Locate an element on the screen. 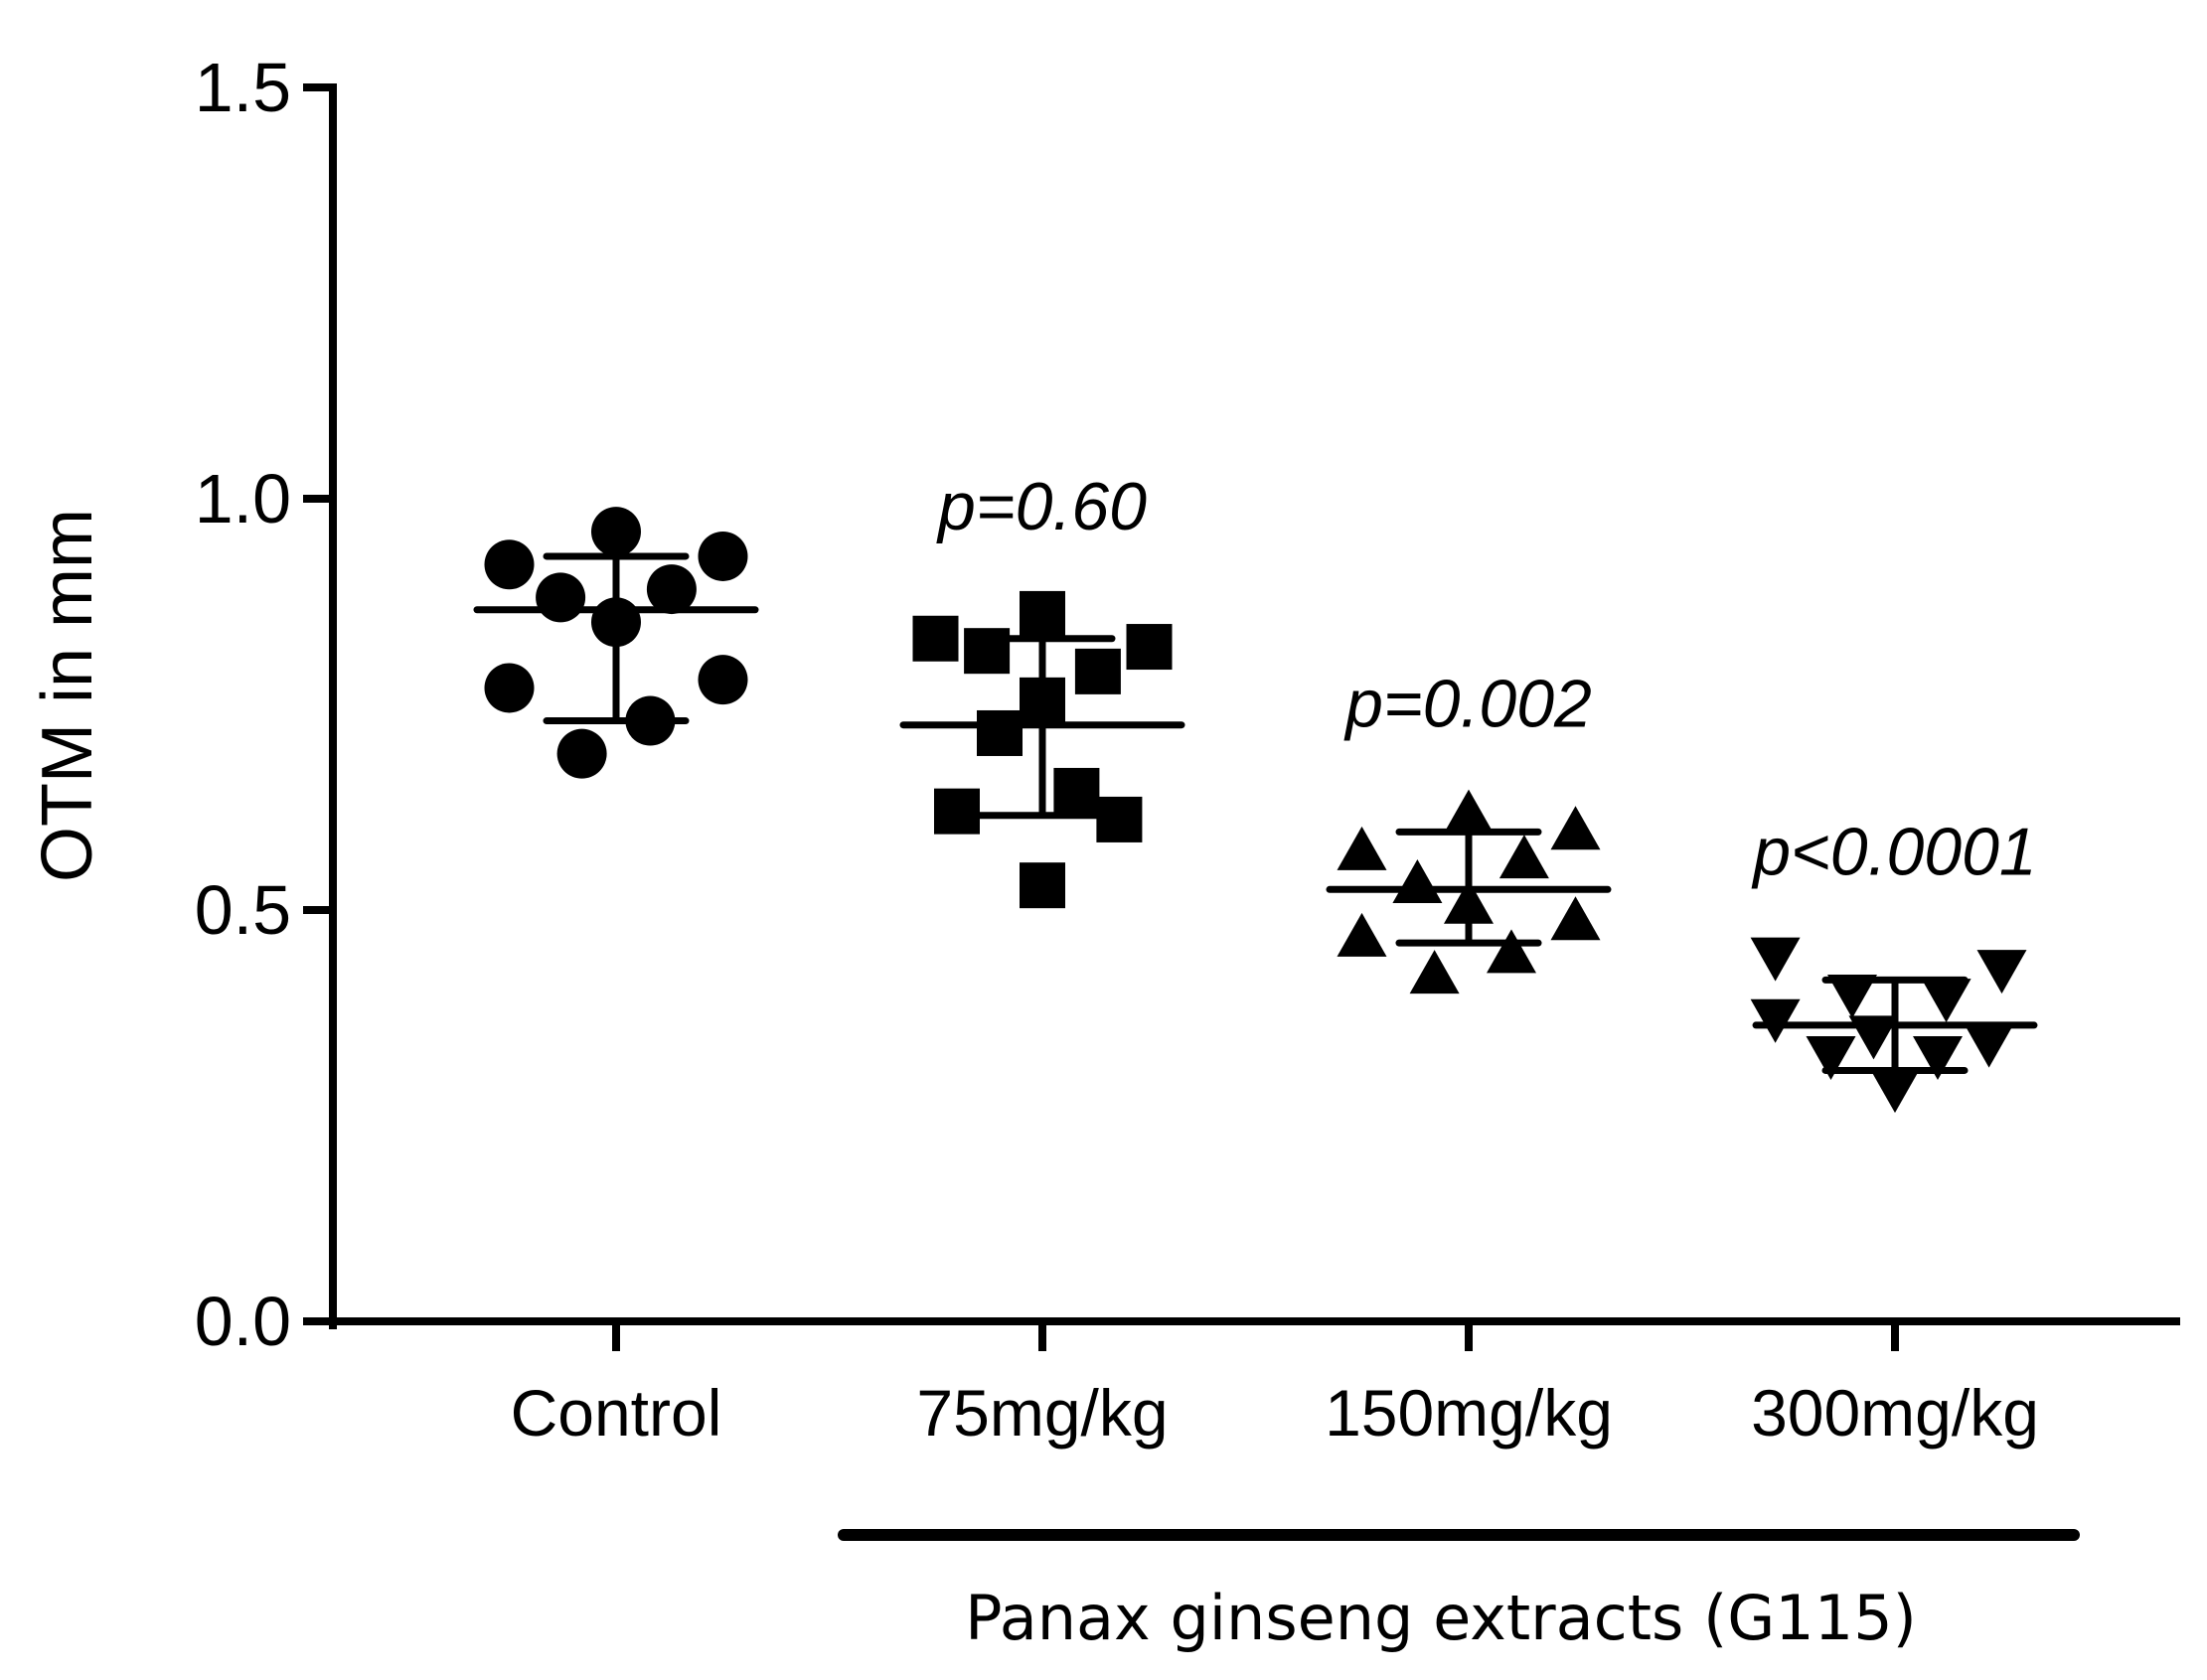  y-tick-label-0-5: 0.5 is located at coordinates (243, 910).